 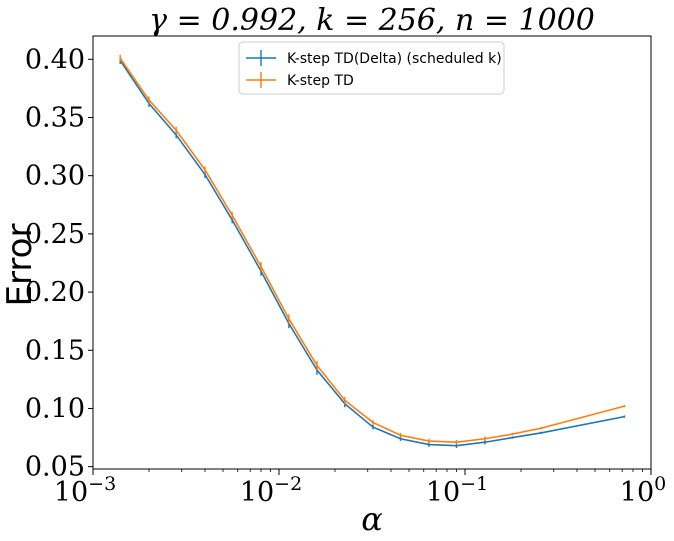 I want to click on x-axis-ticks: 10⁻³ 10⁻² 10⁻¹ 10⁰, so click(x=360, y=488).